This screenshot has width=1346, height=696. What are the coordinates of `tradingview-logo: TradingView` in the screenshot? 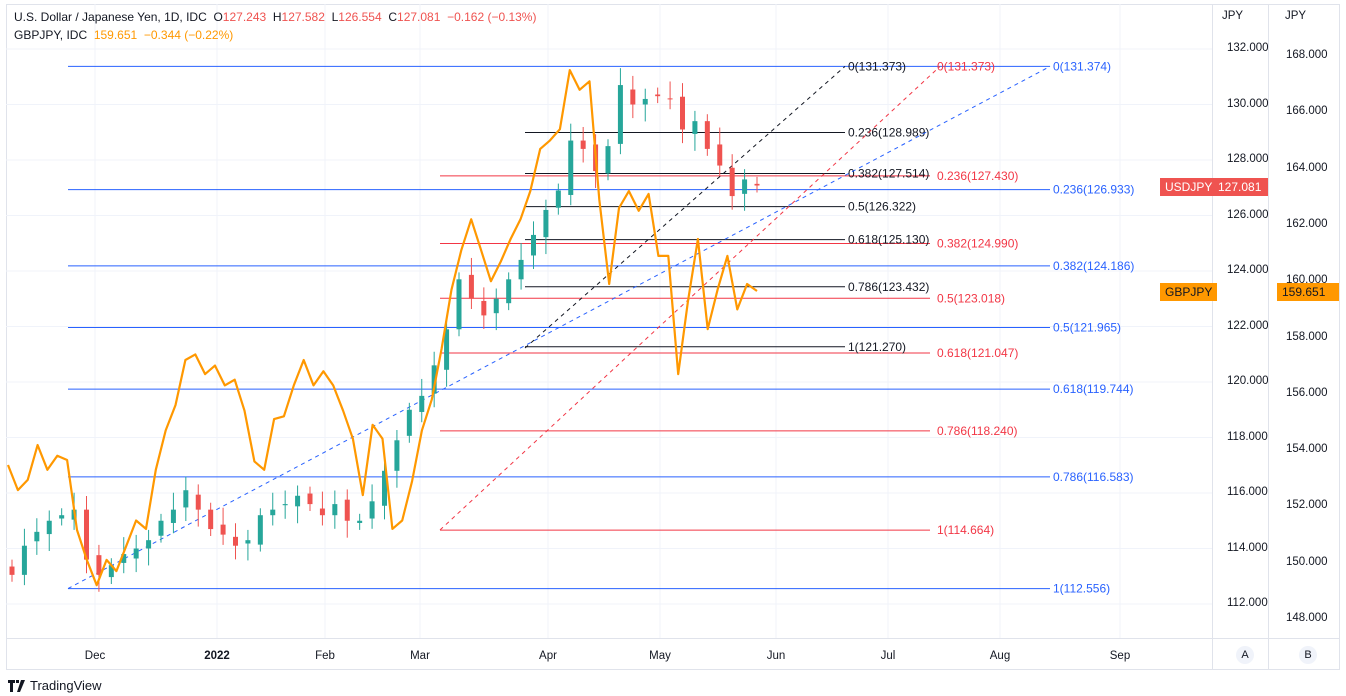 It's located at (55, 685).